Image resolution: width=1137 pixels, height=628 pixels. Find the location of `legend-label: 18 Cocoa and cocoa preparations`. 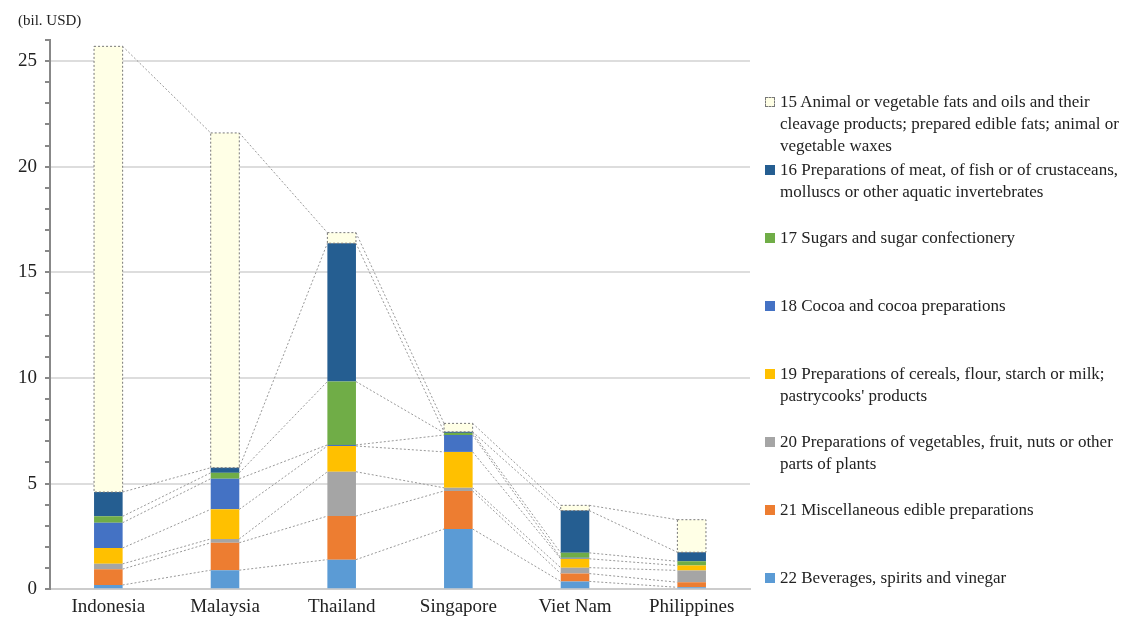

legend-label: 18 Cocoa and cocoa preparations is located at coordinates (893, 306).